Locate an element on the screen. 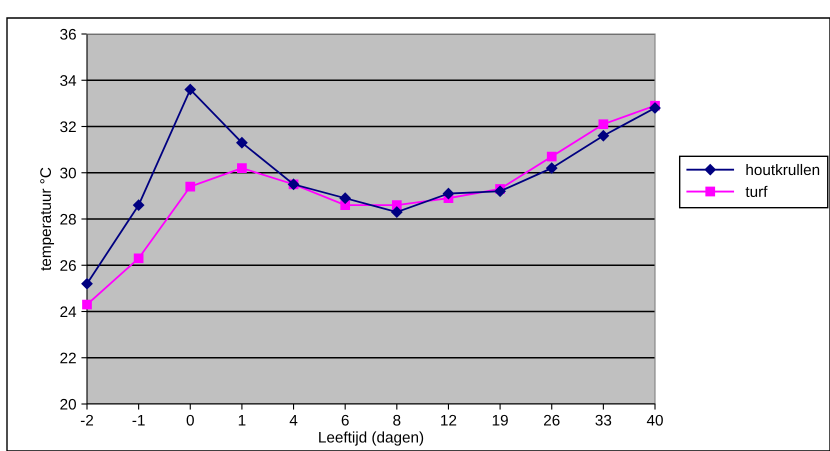 This screenshot has width=830, height=451. y-tick-label: 36 is located at coordinates (68, 34).